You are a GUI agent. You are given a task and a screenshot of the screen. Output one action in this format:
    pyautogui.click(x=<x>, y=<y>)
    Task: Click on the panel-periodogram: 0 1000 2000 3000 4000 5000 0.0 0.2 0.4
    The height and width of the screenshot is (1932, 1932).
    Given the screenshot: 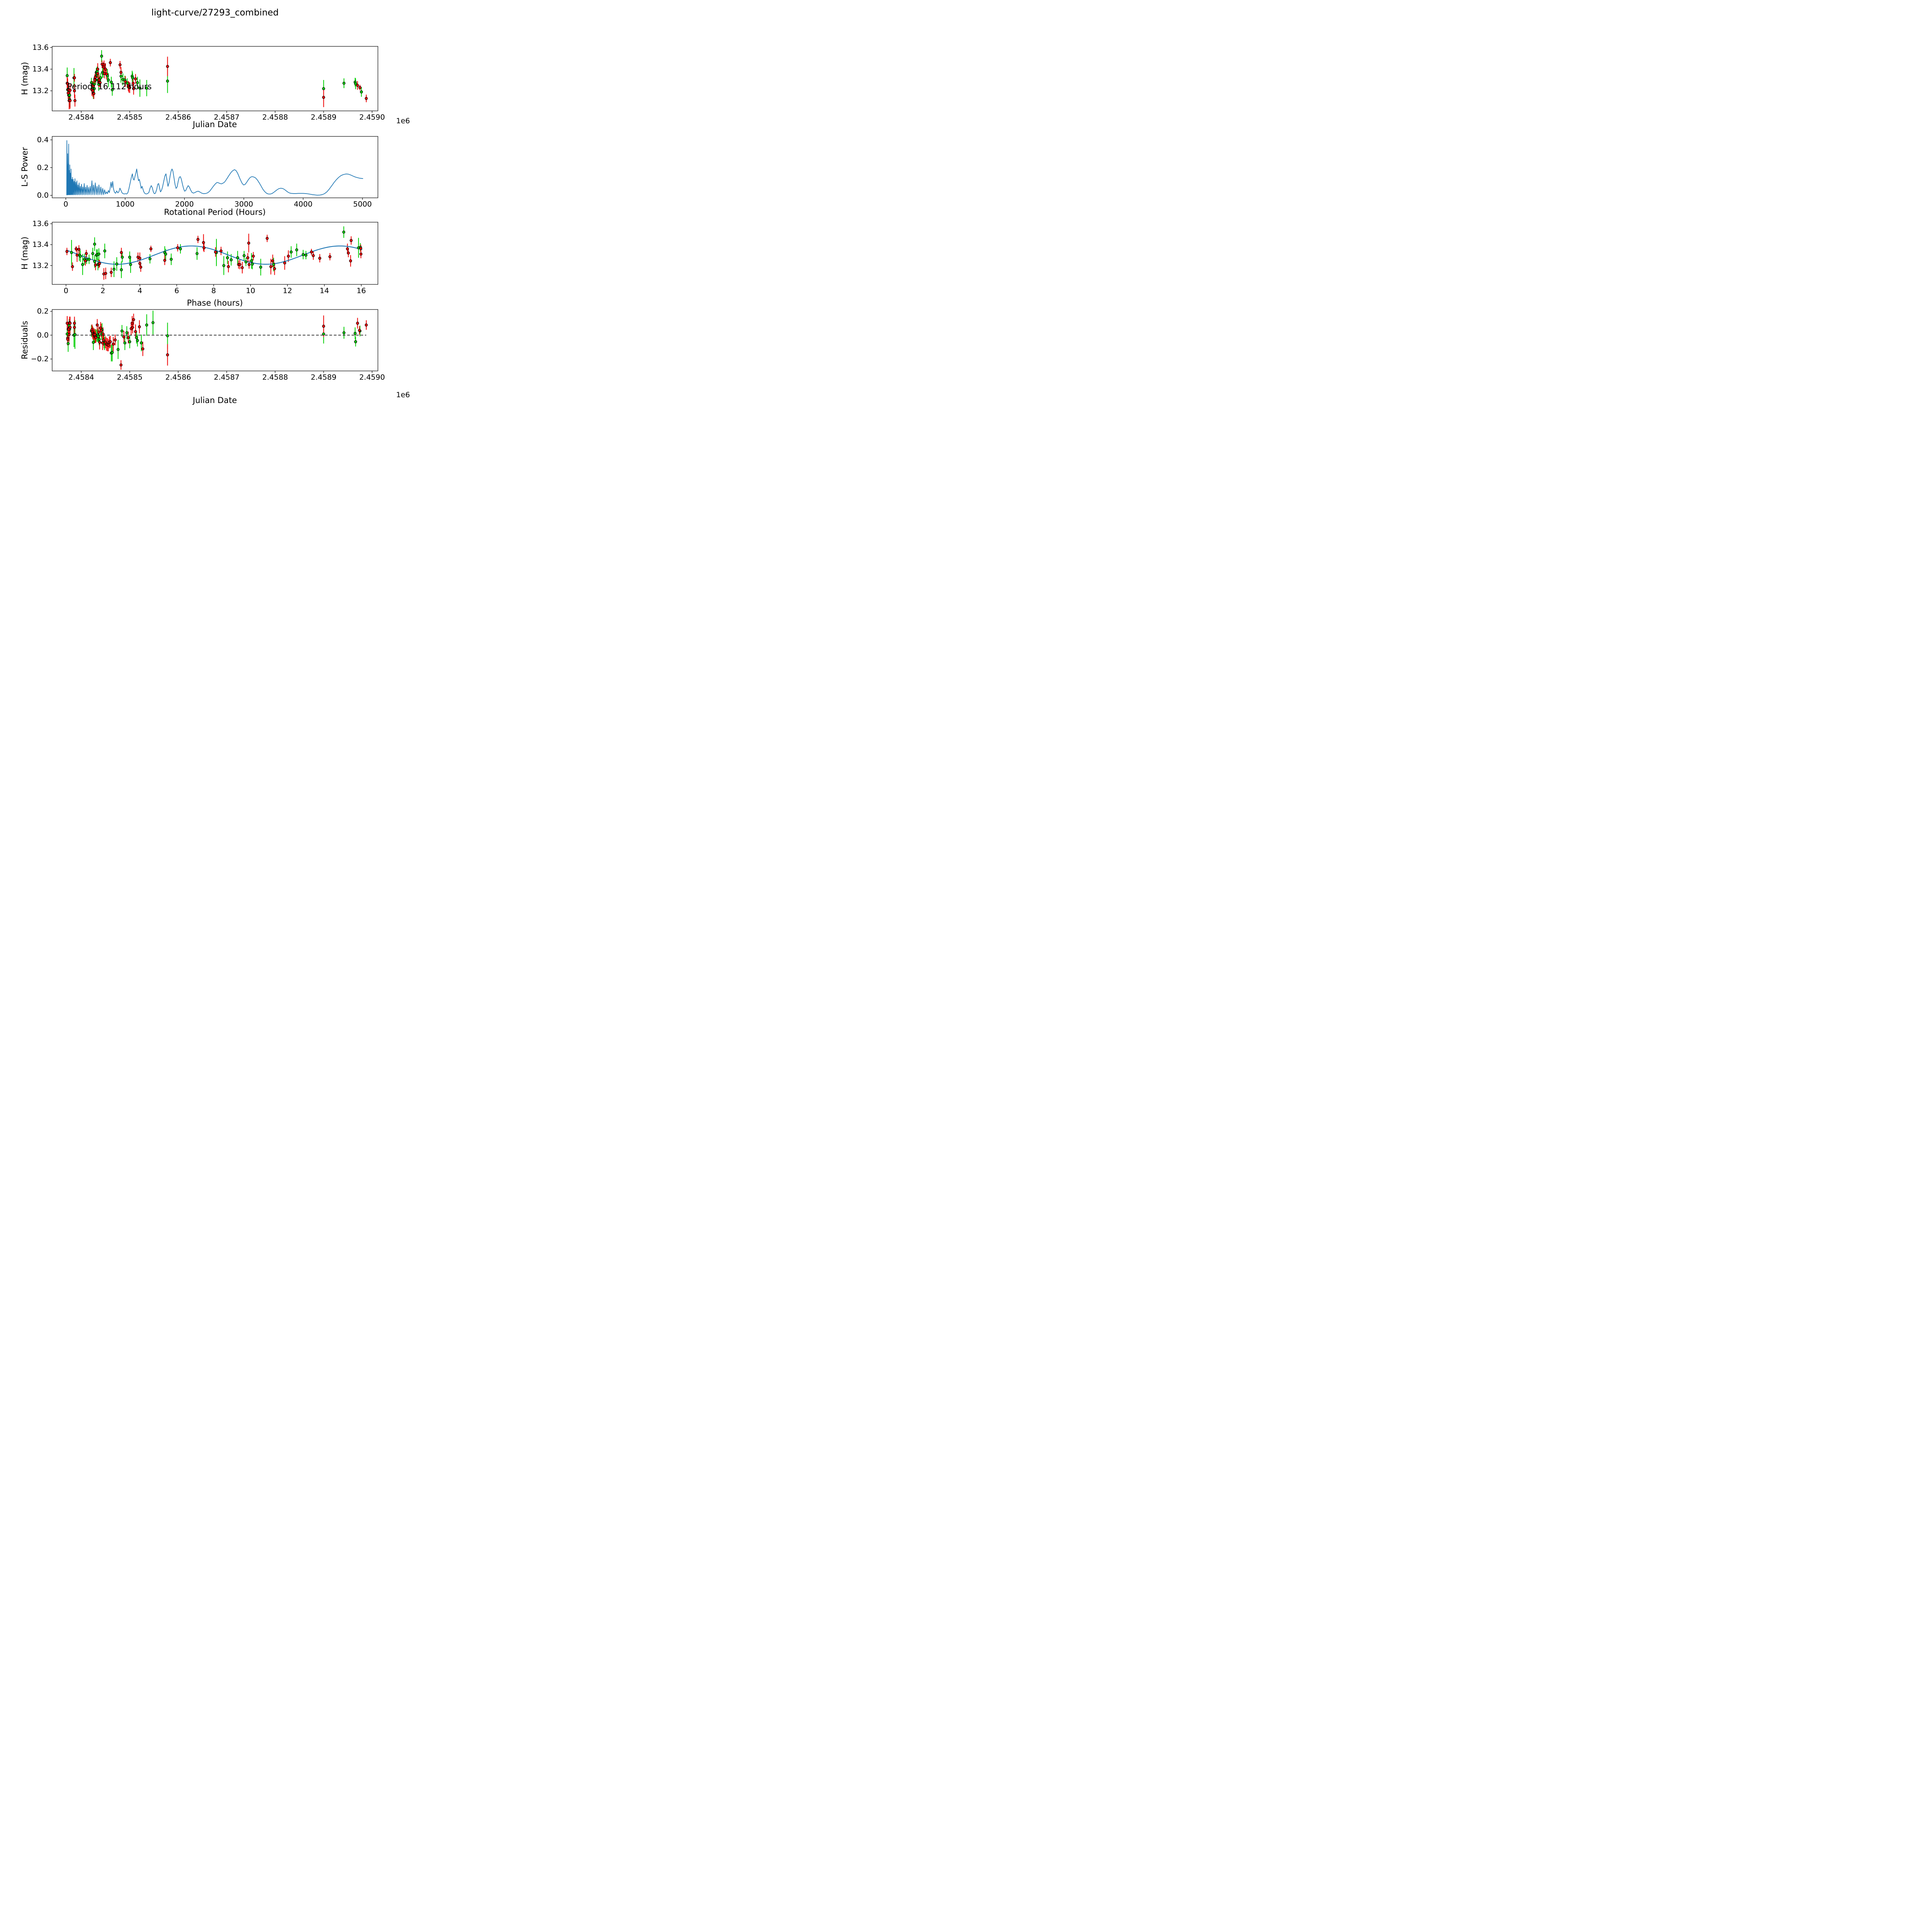 What is the action you would take?
    pyautogui.click(x=207, y=173)
    